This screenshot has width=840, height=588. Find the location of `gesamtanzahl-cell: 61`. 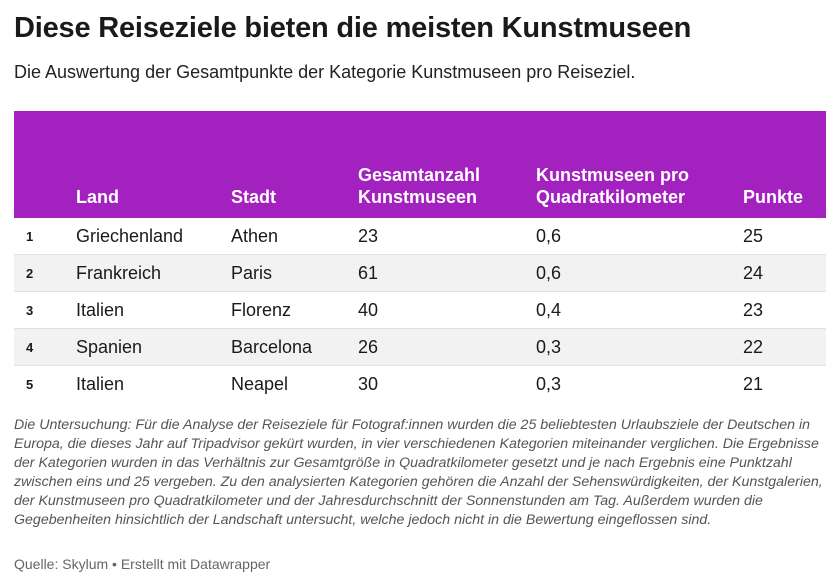

gesamtanzahl-cell: 61 is located at coordinates (447, 273).